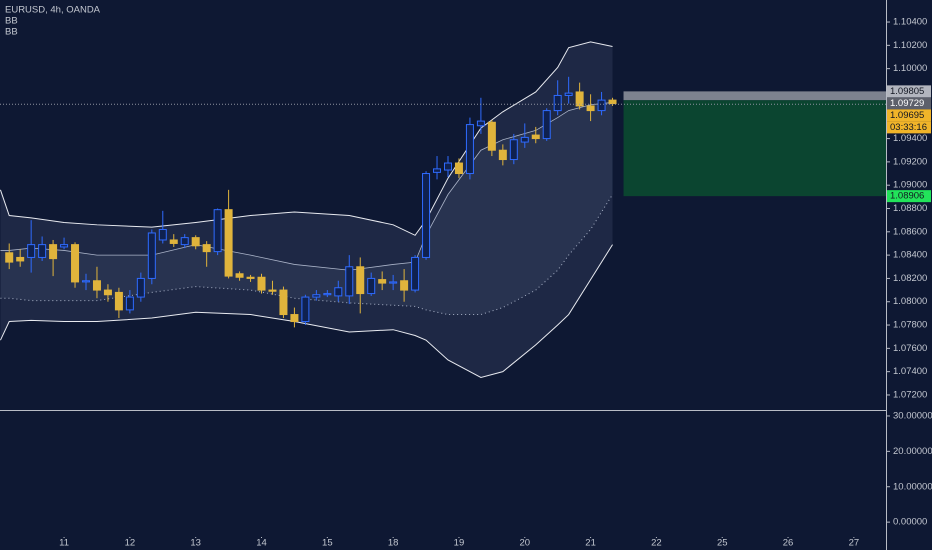 The image size is (932, 550). Describe the element at coordinates (854, 543) in the screenshot. I see `x-tick-label: 27` at that location.